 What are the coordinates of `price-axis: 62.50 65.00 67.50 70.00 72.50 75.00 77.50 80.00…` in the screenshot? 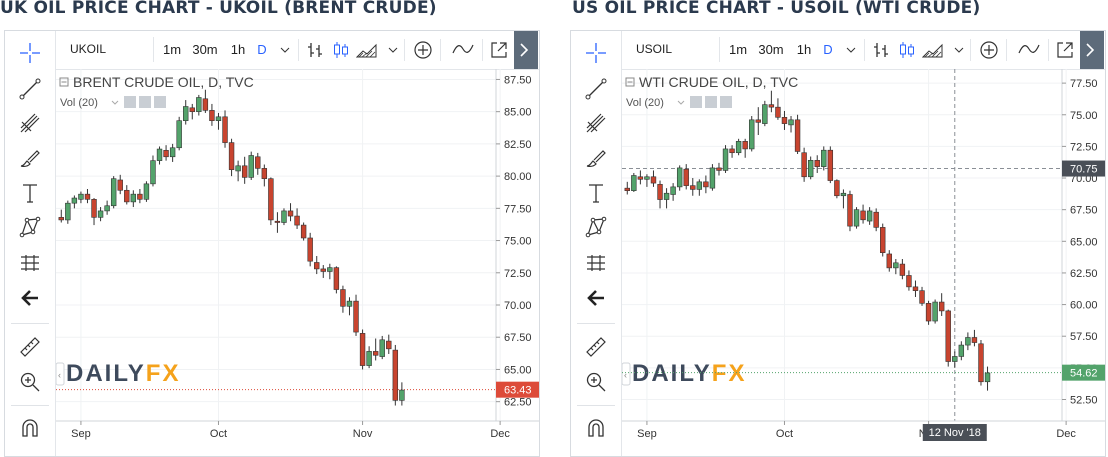 It's located at (517, 245).